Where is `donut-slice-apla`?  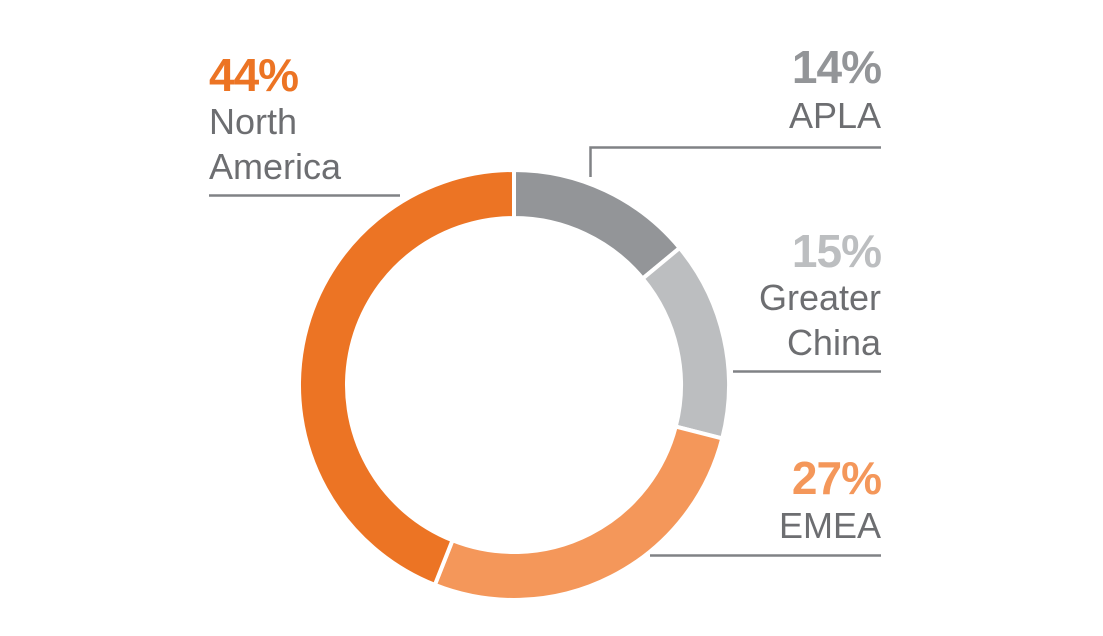 donut-slice-apla is located at coordinates (597, 224).